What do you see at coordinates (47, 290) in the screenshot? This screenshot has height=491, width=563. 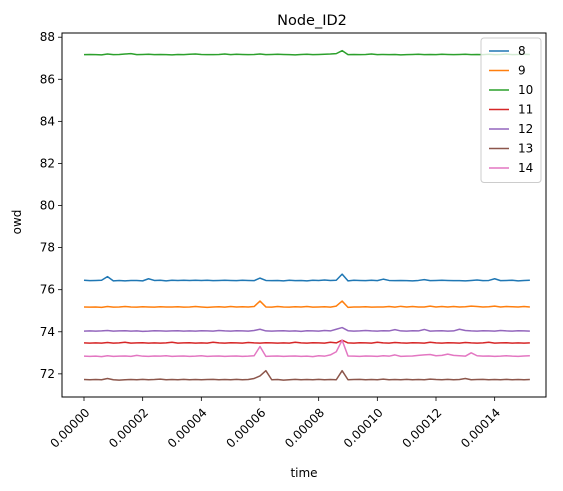 I see `y-tick-label: 76` at bounding box center [47, 290].